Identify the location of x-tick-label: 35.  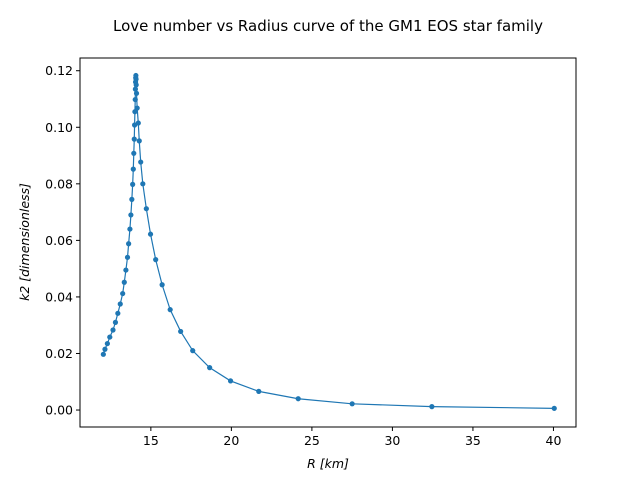
(473, 440).